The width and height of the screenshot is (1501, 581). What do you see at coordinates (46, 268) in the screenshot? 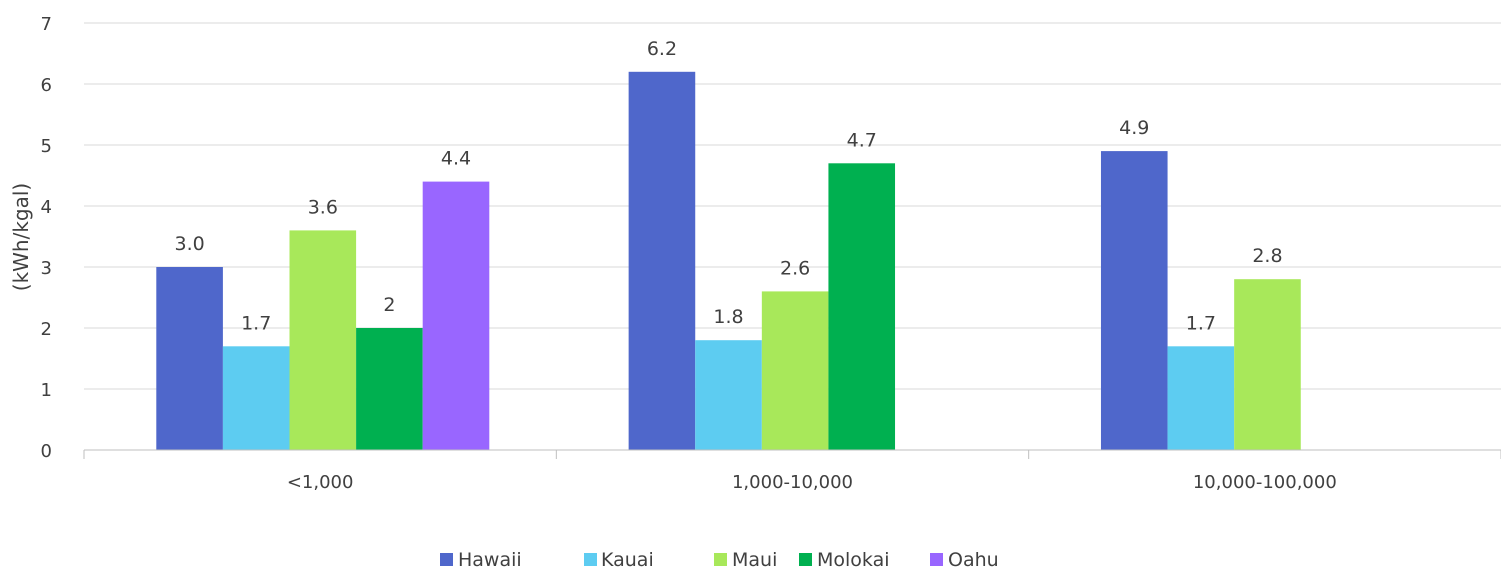
I see `y-tick-label: 3` at bounding box center [46, 268].